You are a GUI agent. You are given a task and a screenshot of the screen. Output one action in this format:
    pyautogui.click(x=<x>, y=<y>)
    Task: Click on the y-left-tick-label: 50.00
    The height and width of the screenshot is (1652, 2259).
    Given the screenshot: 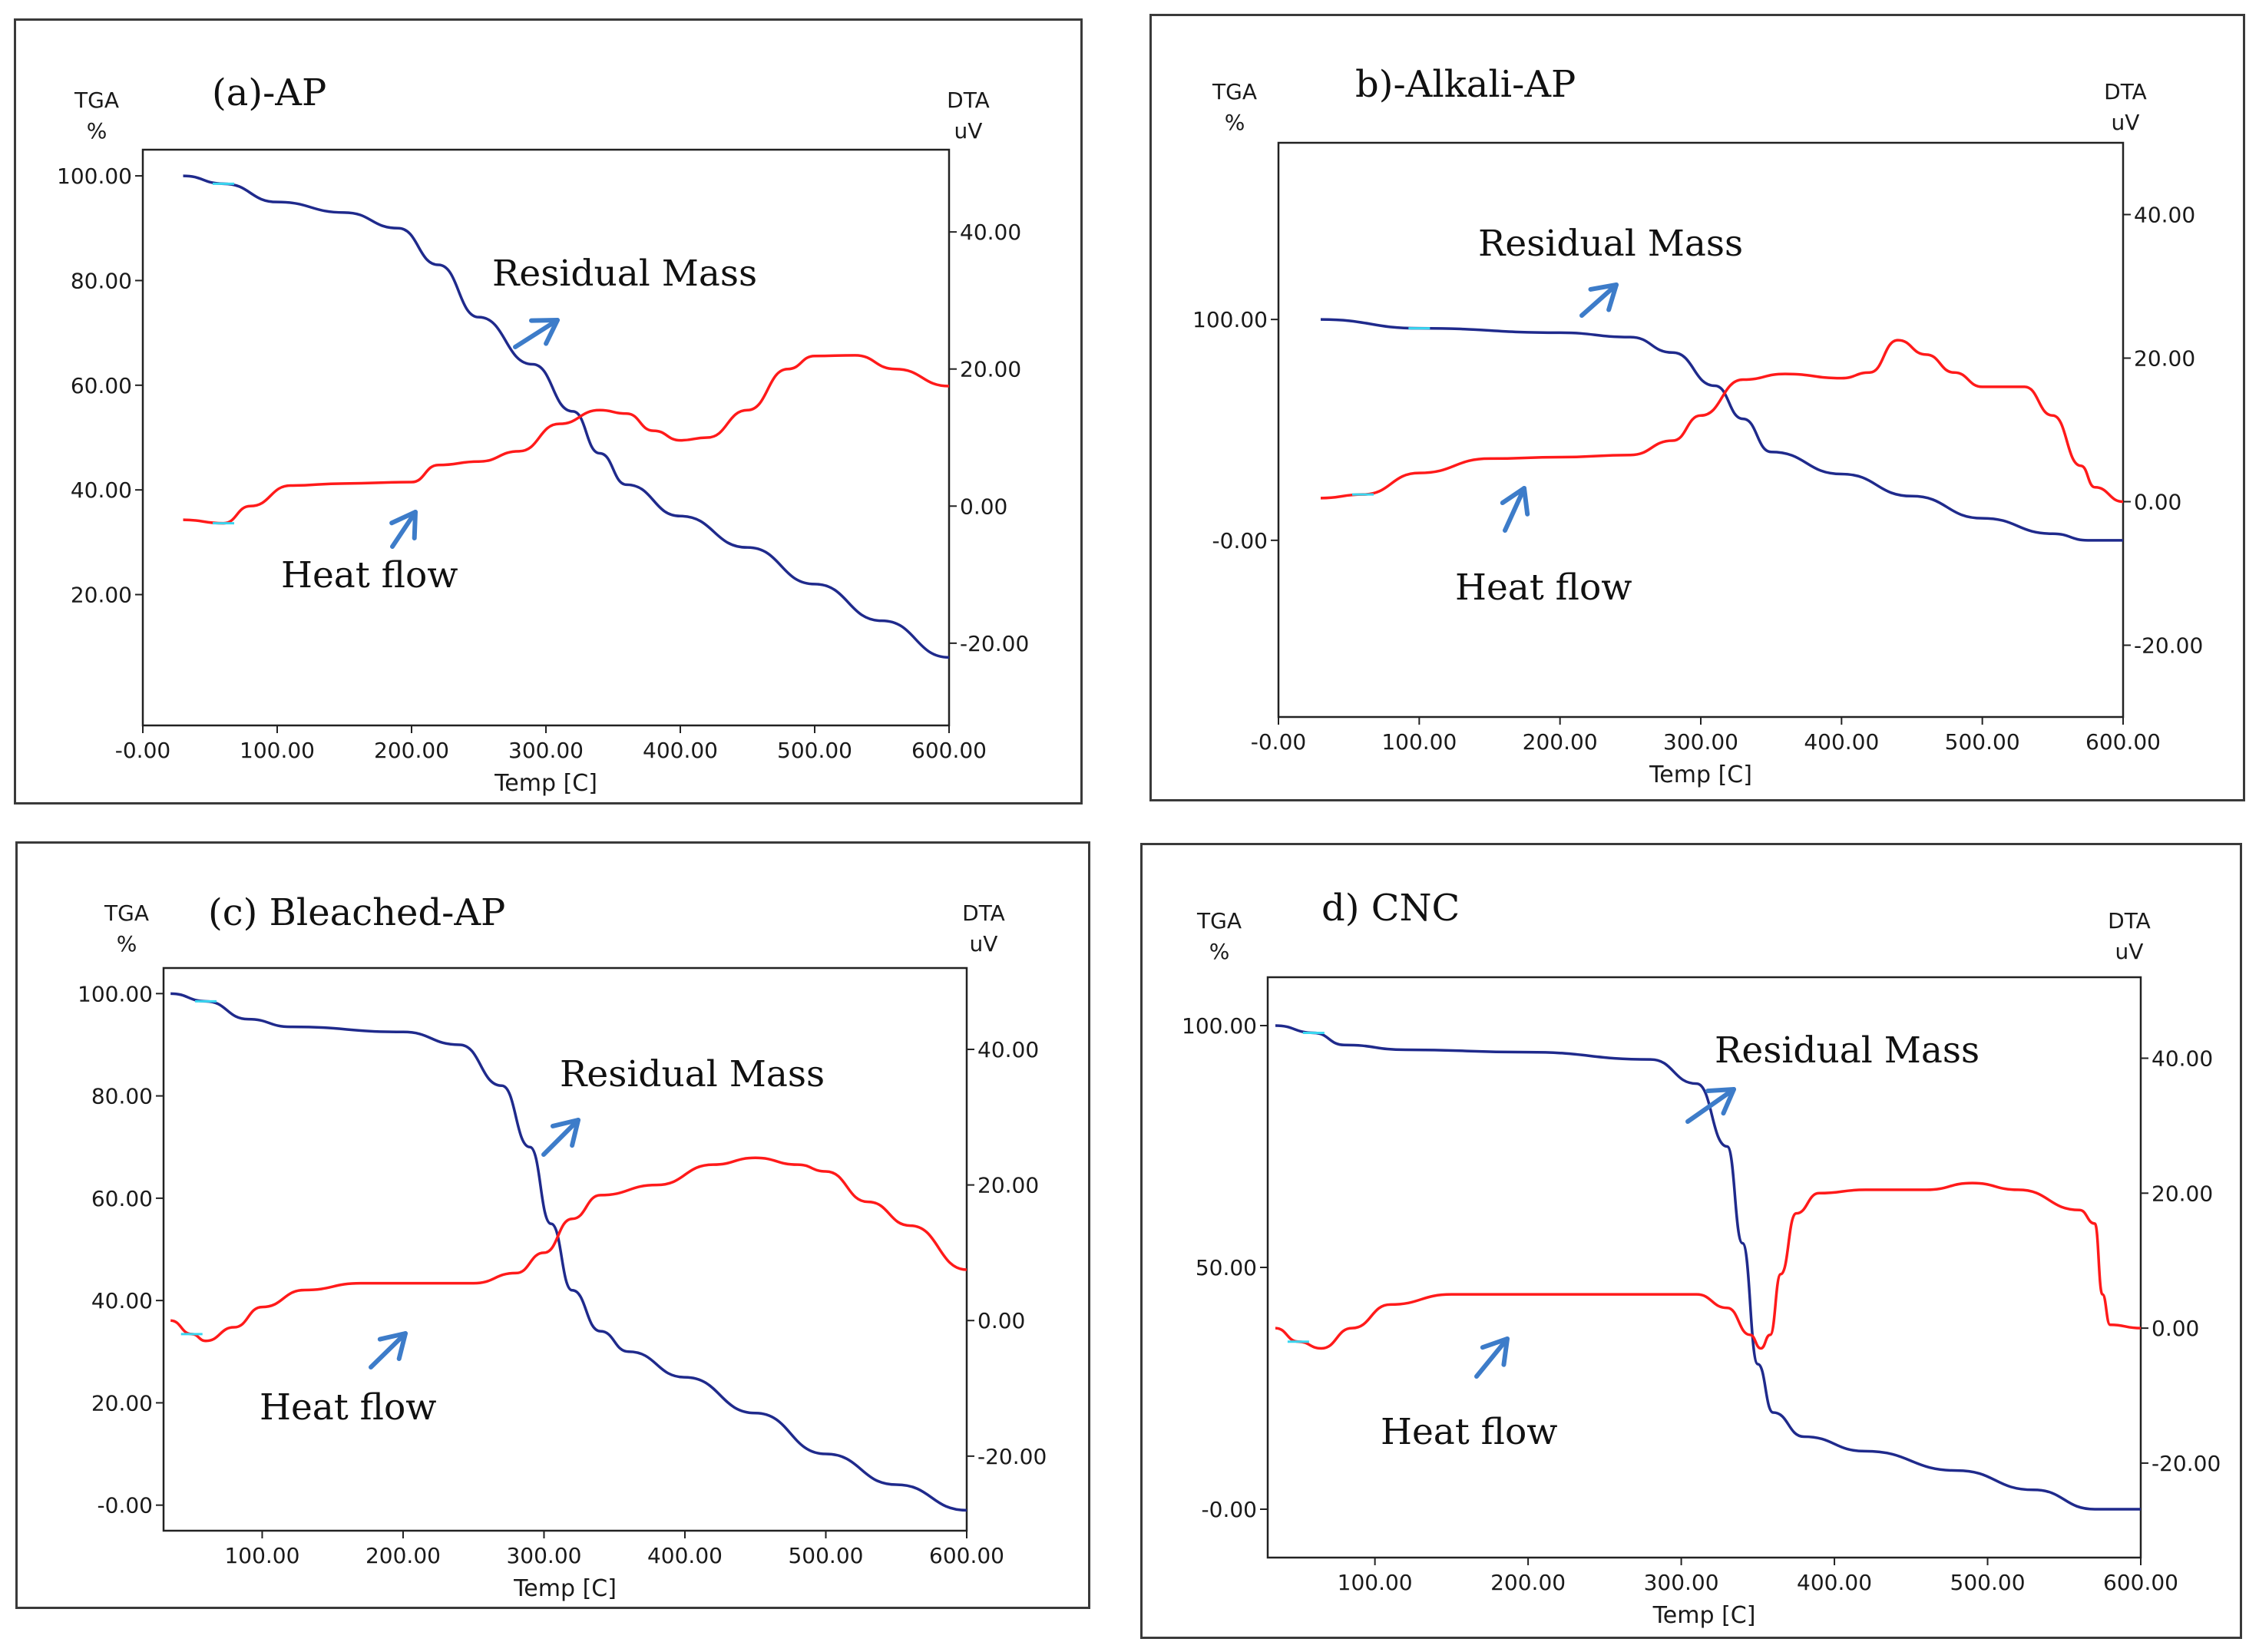 What is the action you would take?
    pyautogui.click(x=1227, y=1267)
    